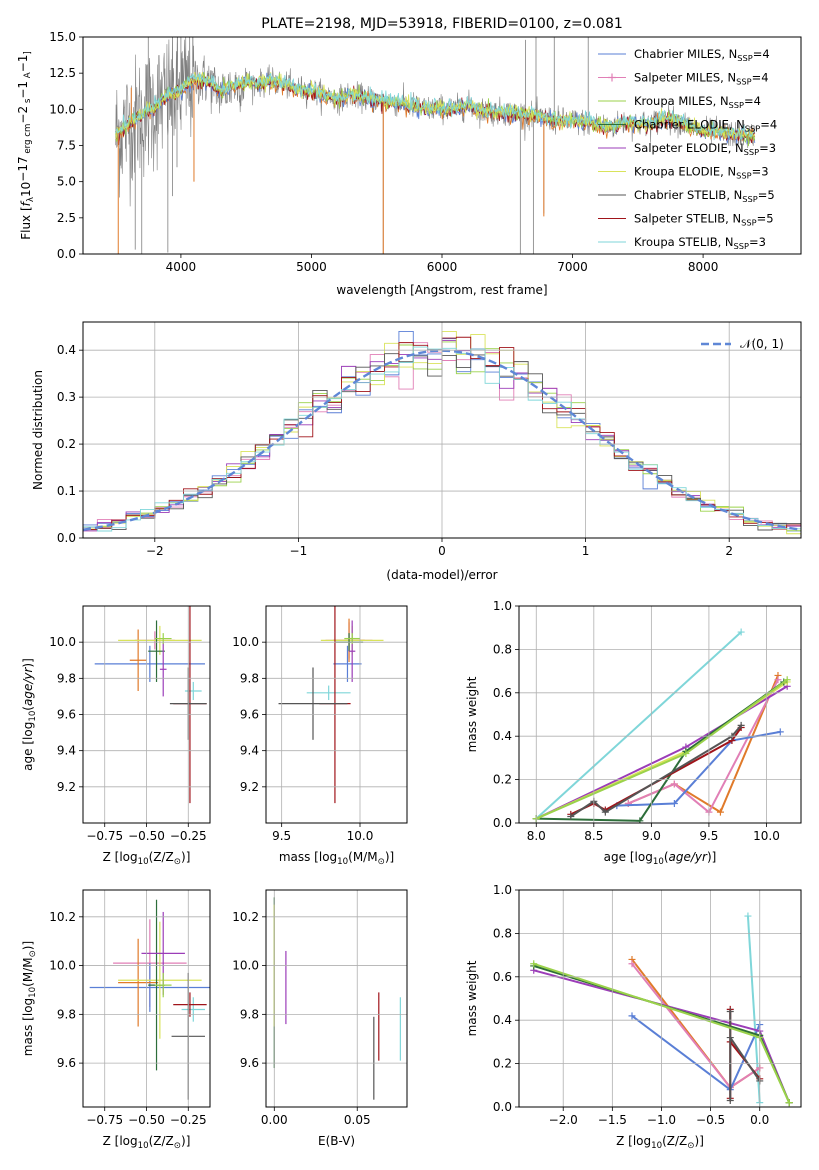  Describe the element at coordinates (710, 1120) in the screenshot. I see `x-tick-label: −0.5` at that location.